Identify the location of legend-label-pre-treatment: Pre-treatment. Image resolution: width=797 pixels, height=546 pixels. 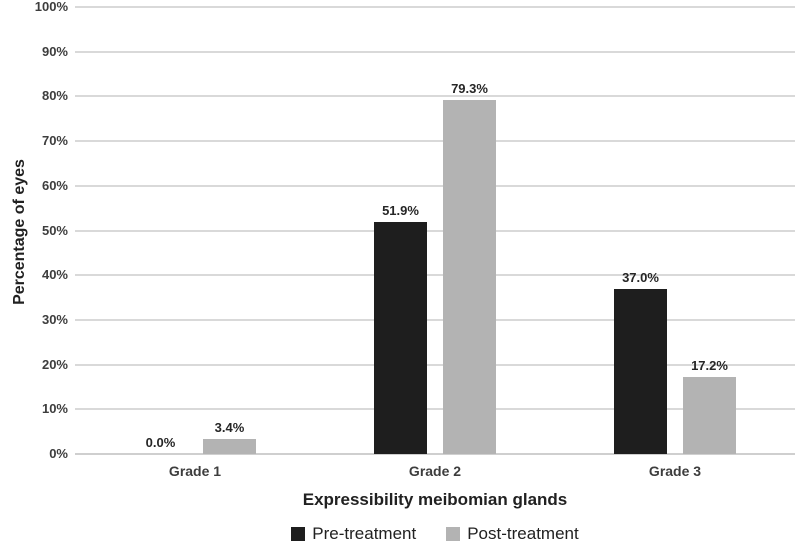
(364, 533).